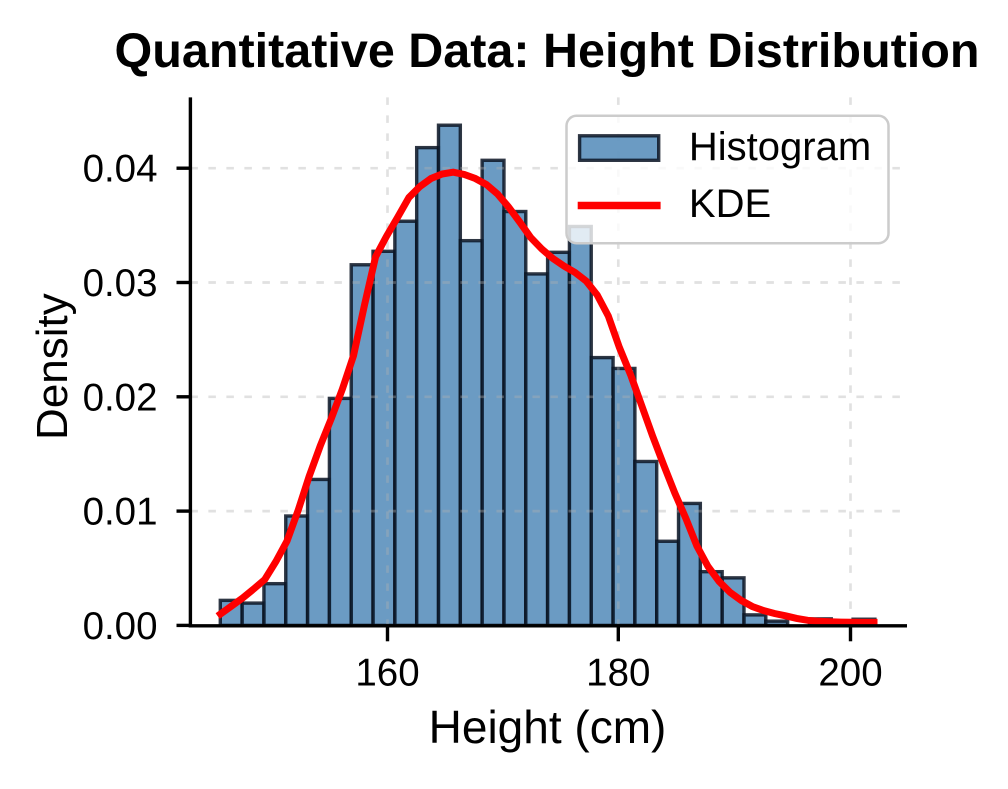 The width and height of the screenshot is (1008, 789). What do you see at coordinates (618, 673) in the screenshot?
I see `svg-text: 180` at bounding box center [618, 673].